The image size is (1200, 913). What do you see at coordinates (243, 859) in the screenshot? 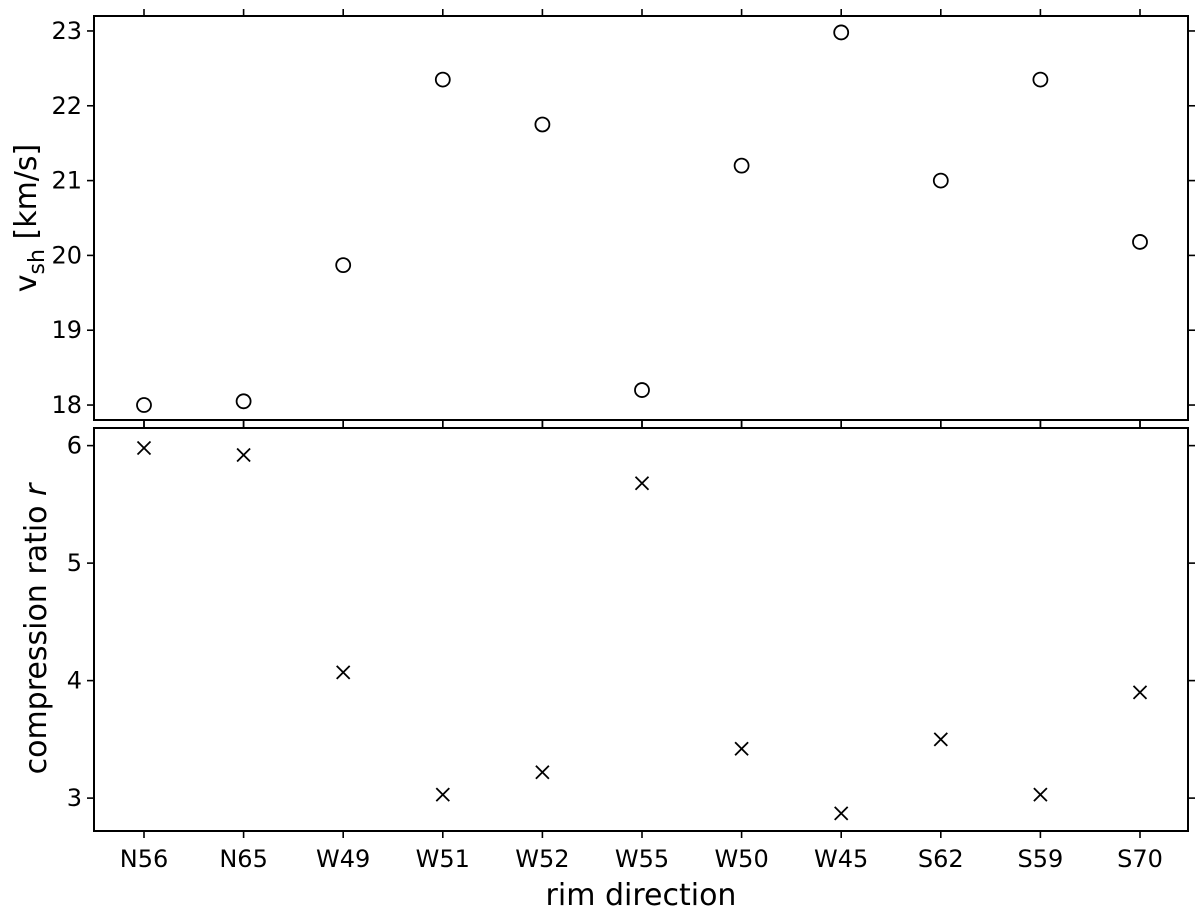
I see `x-tick-label: N65` at bounding box center [243, 859].